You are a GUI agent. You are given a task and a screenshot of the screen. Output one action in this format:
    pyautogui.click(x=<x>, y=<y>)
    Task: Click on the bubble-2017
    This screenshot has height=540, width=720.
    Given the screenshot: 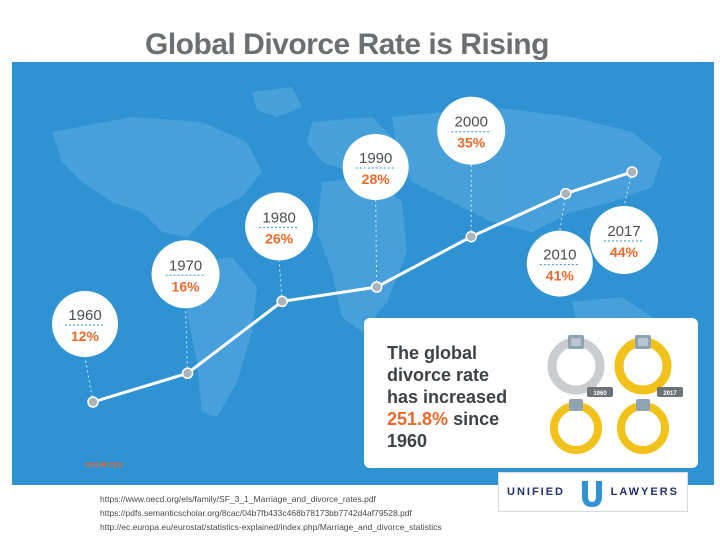 What is the action you would take?
    pyautogui.click(x=624, y=240)
    